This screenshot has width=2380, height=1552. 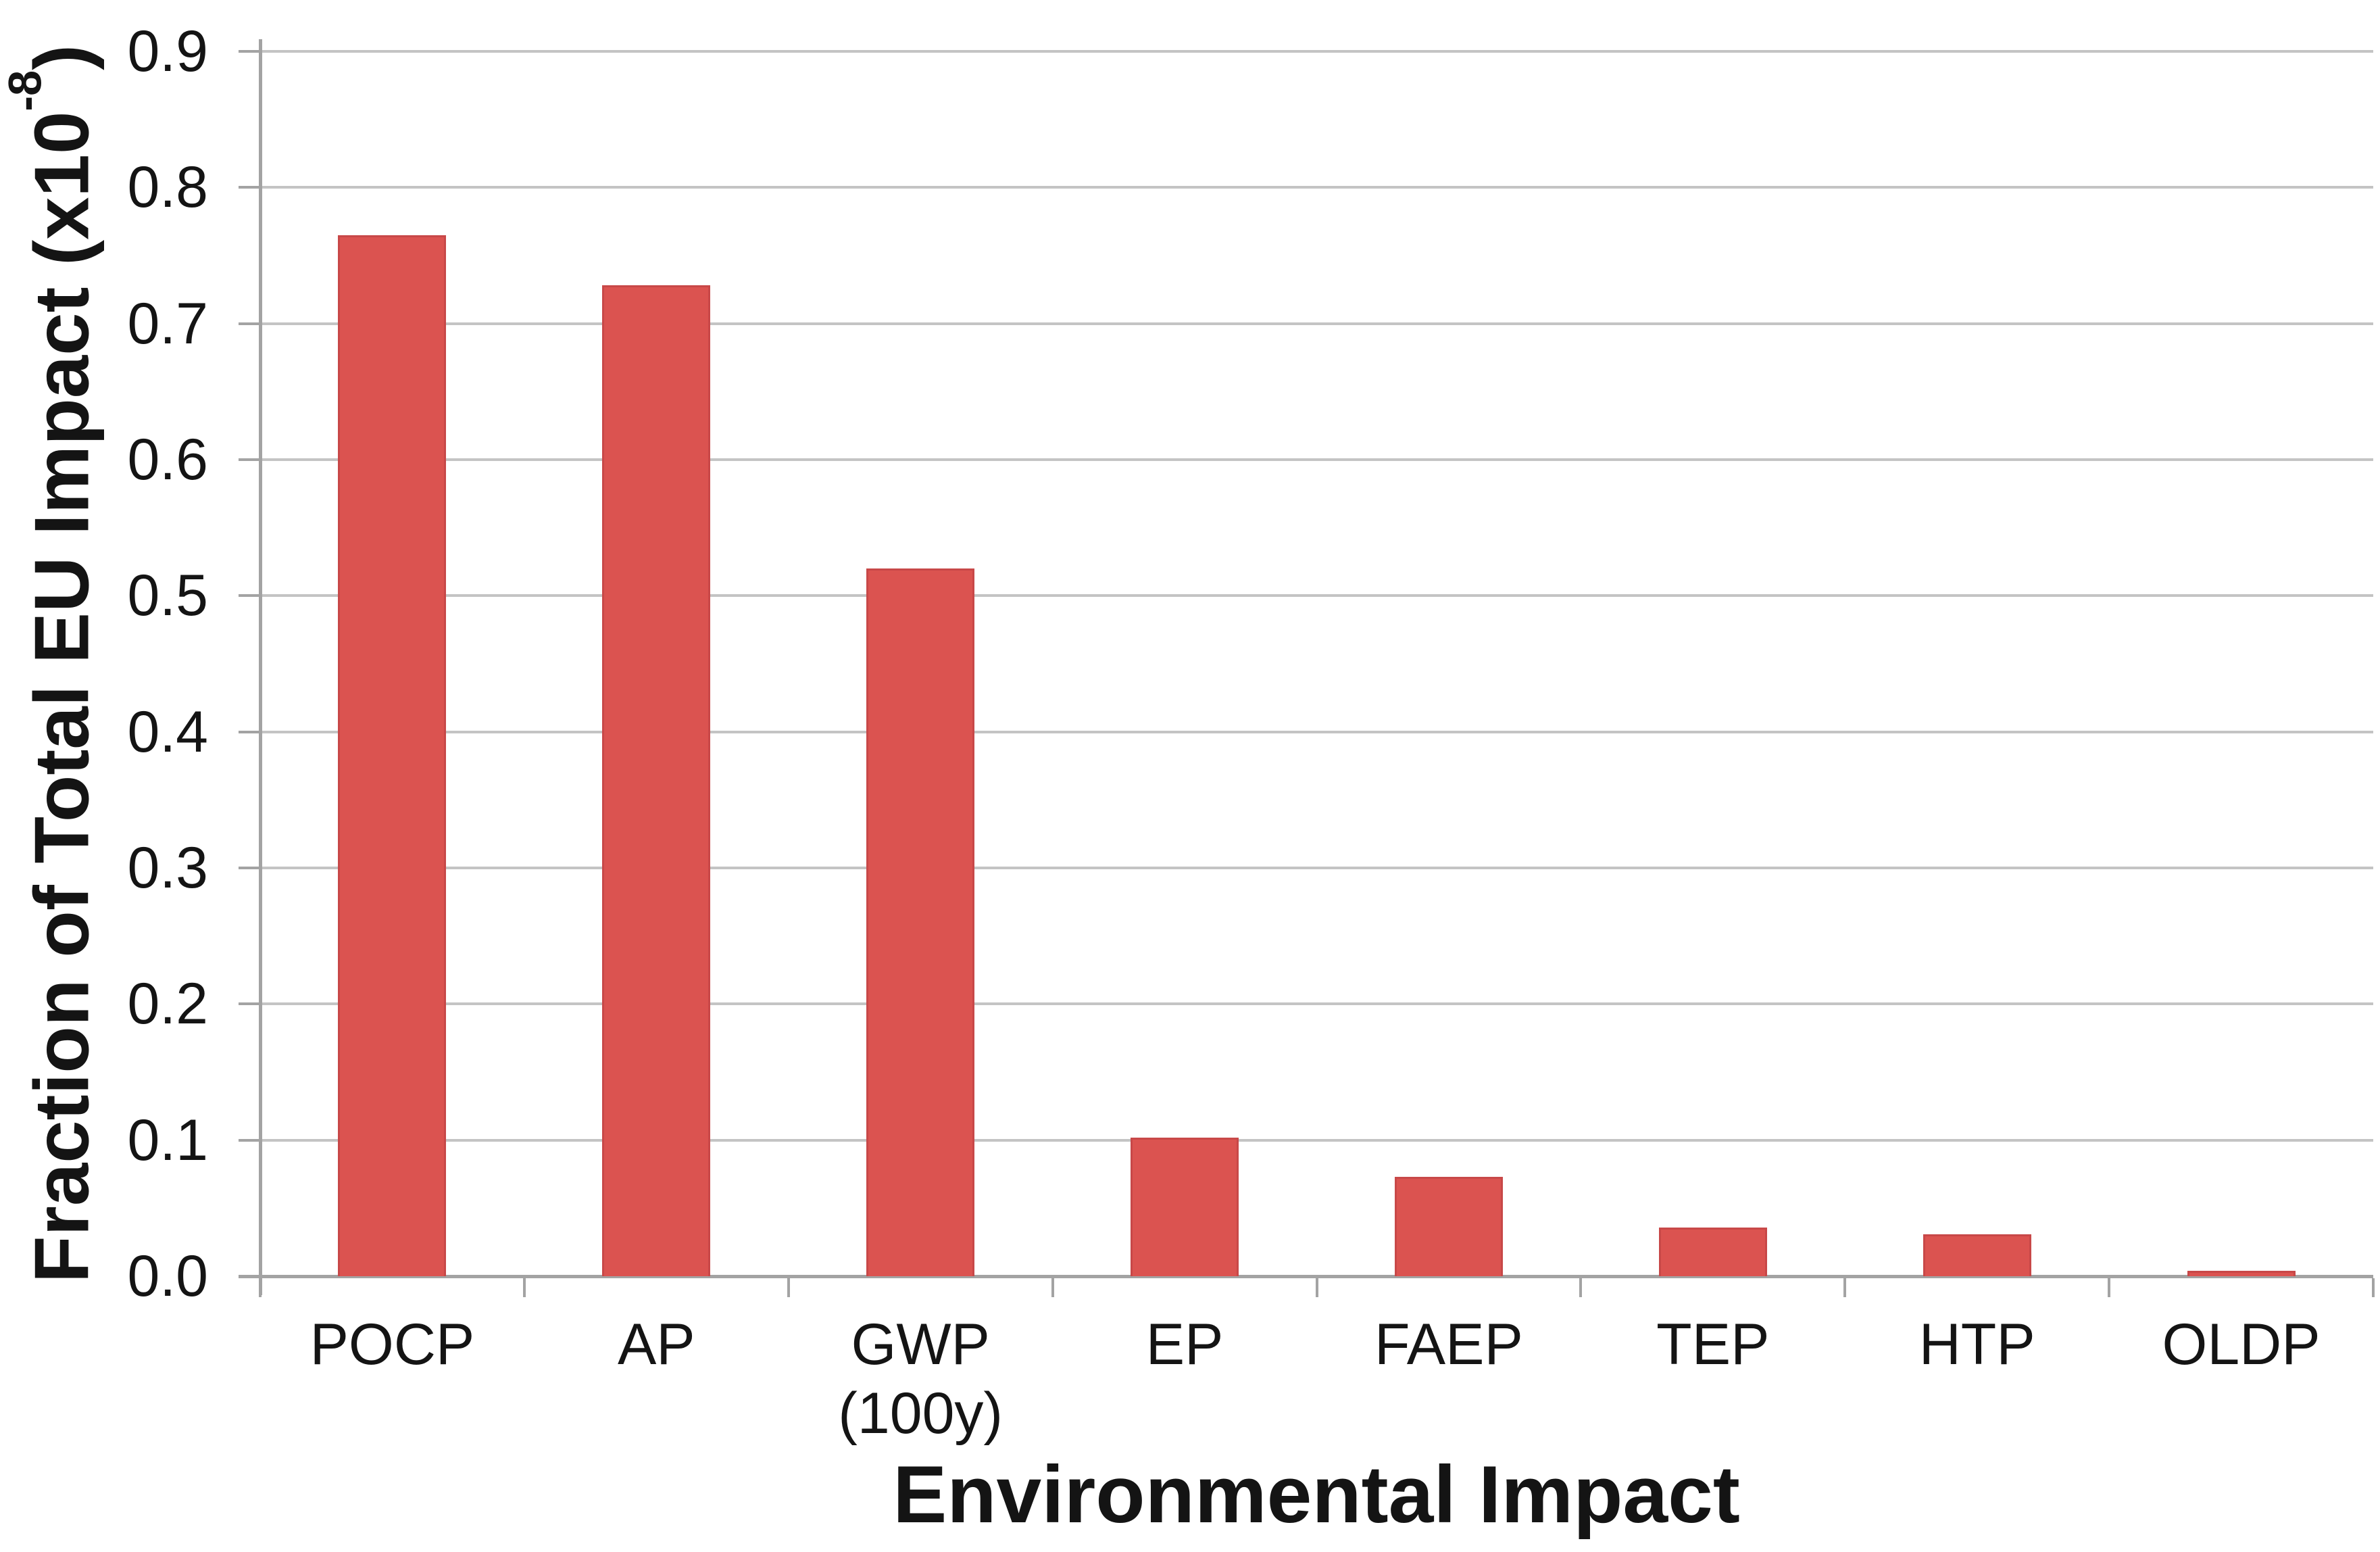 I want to click on category-label-text: EP, so click(x=1184, y=1345).